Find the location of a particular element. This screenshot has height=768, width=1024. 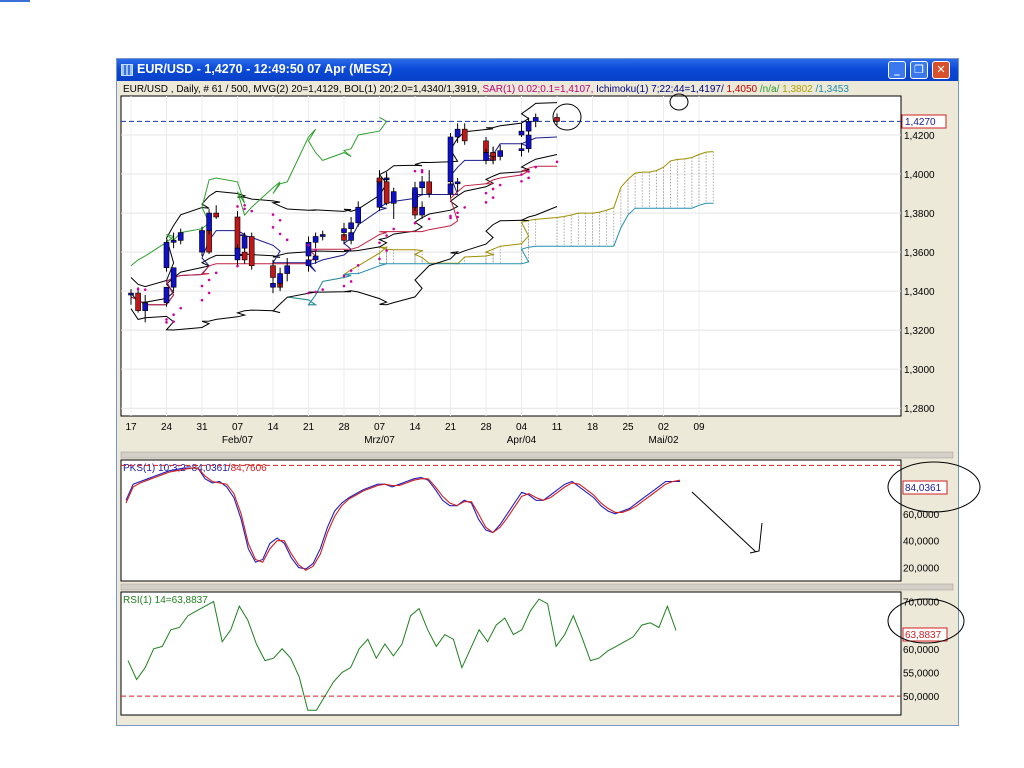

main-x-tick-label: 21 is located at coordinates (451, 427).